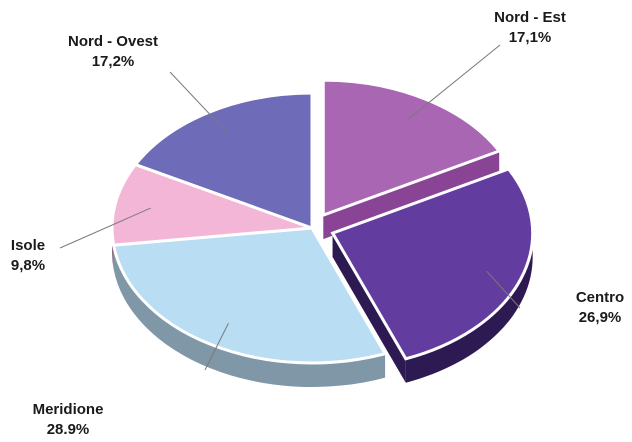 Image resolution: width=632 pixels, height=442 pixels. I want to click on slice-nord-ovest, so click(223, 161).